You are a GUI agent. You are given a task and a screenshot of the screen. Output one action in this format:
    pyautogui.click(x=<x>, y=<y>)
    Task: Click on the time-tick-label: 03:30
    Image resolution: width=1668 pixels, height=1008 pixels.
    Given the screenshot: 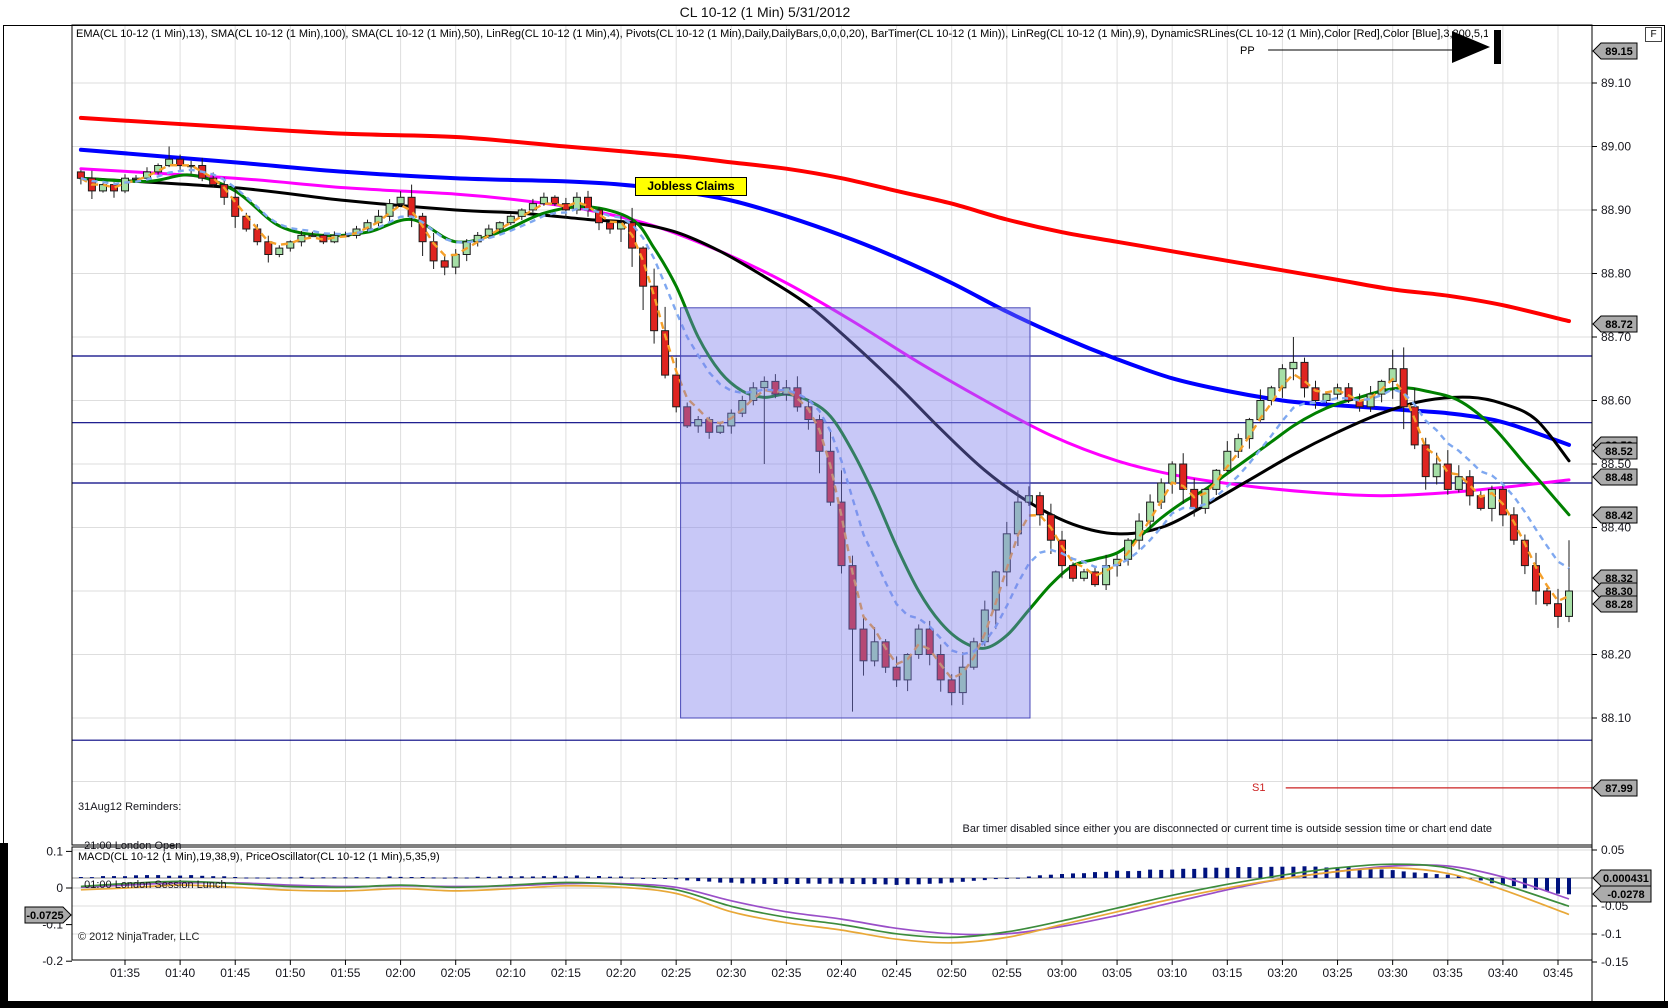 What is the action you would take?
    pyautogui.click(x=1393, y=973)
    